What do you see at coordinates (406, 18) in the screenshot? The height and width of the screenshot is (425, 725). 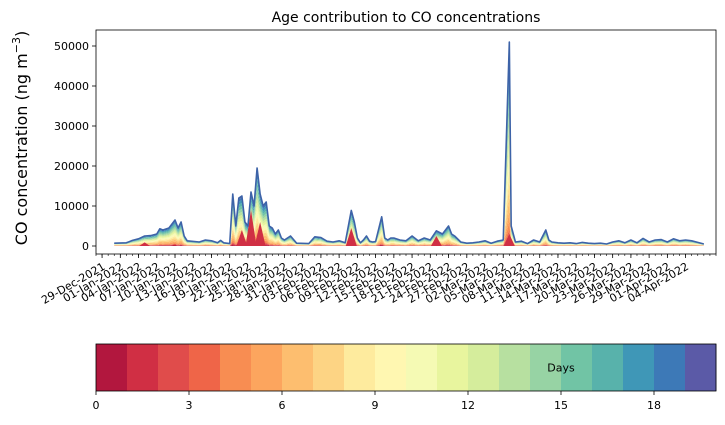 I see `chart-title: Age contribution to CO concentrations` at bounding box center [406, 18].